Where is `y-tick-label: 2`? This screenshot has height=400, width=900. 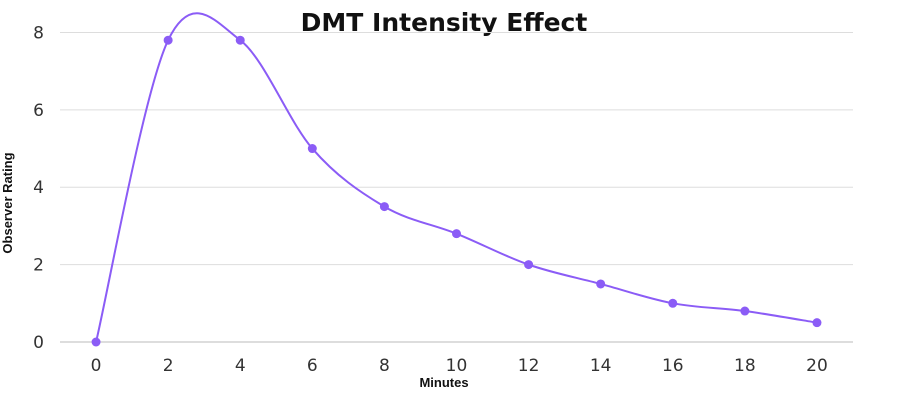
y-tick-label: 2 is located at coordinates (38, 266).